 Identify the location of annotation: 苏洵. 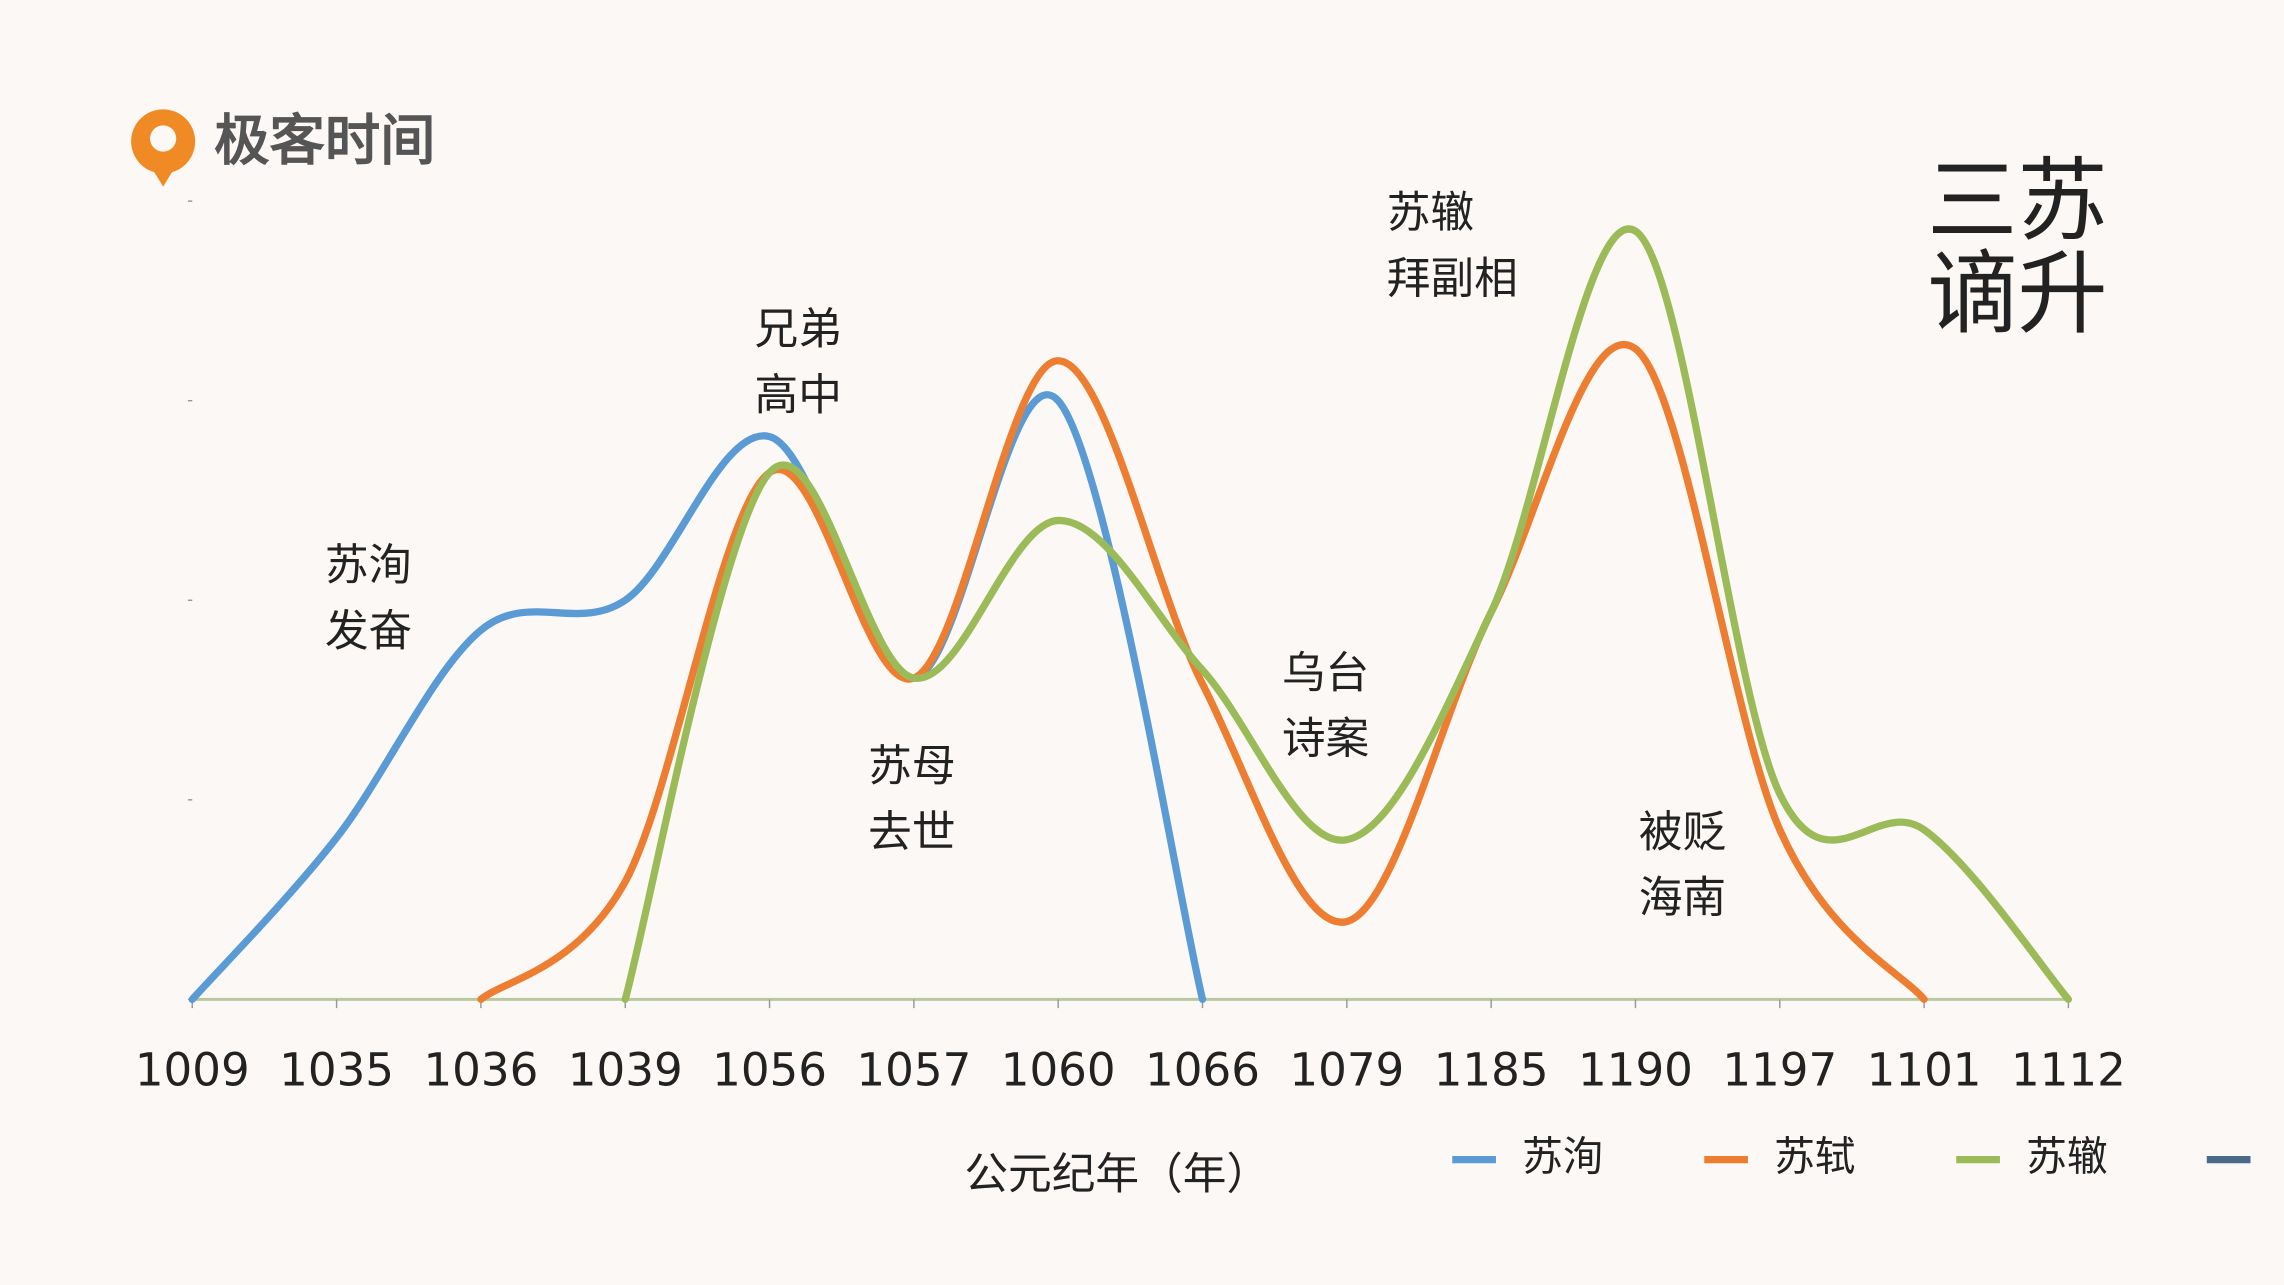
(368, 565).